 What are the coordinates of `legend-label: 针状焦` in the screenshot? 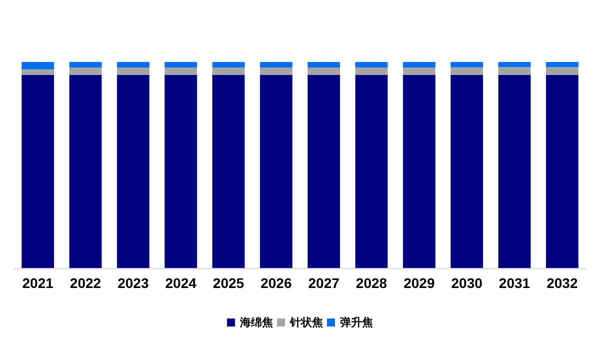 It's located at (306, 322).